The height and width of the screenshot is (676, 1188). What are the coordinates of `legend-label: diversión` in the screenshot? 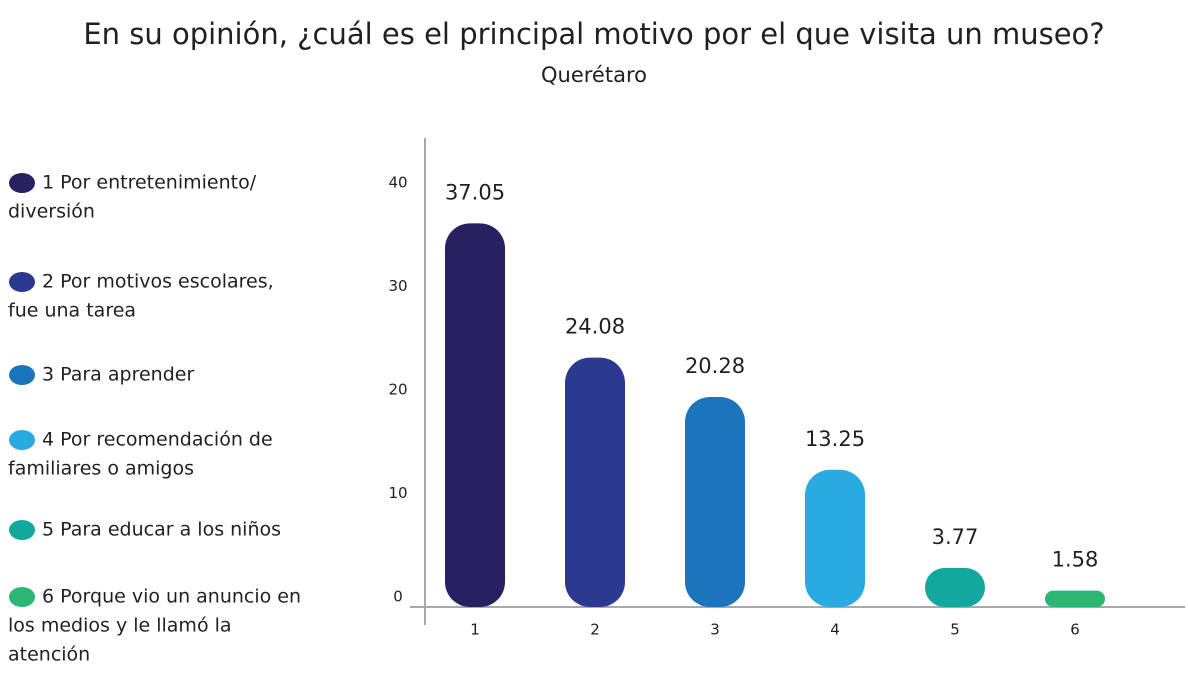 It's located at (51, 212).